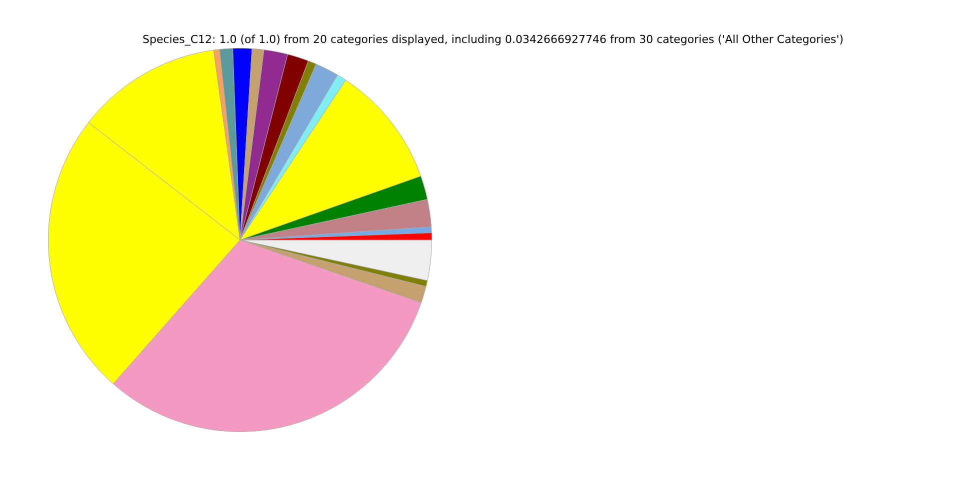 This screenshot has height=480, width=960. What do you see at coordinates (493, 39) in the screenshot?
I see `text: Species_C12: 1.0 (of 1.0) from 20 categories displayed, including 0.0342666927746 from 30 categories ('All Other Categories')` at bounding box center [493, 39].